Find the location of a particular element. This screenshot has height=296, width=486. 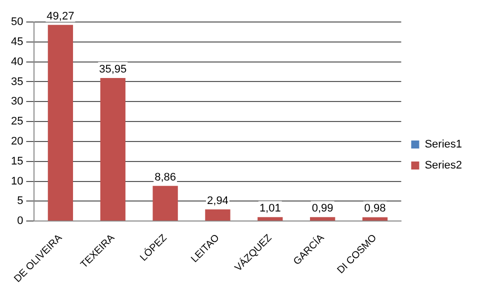

data-label: 2,94 is located at coordinates (217, 200).